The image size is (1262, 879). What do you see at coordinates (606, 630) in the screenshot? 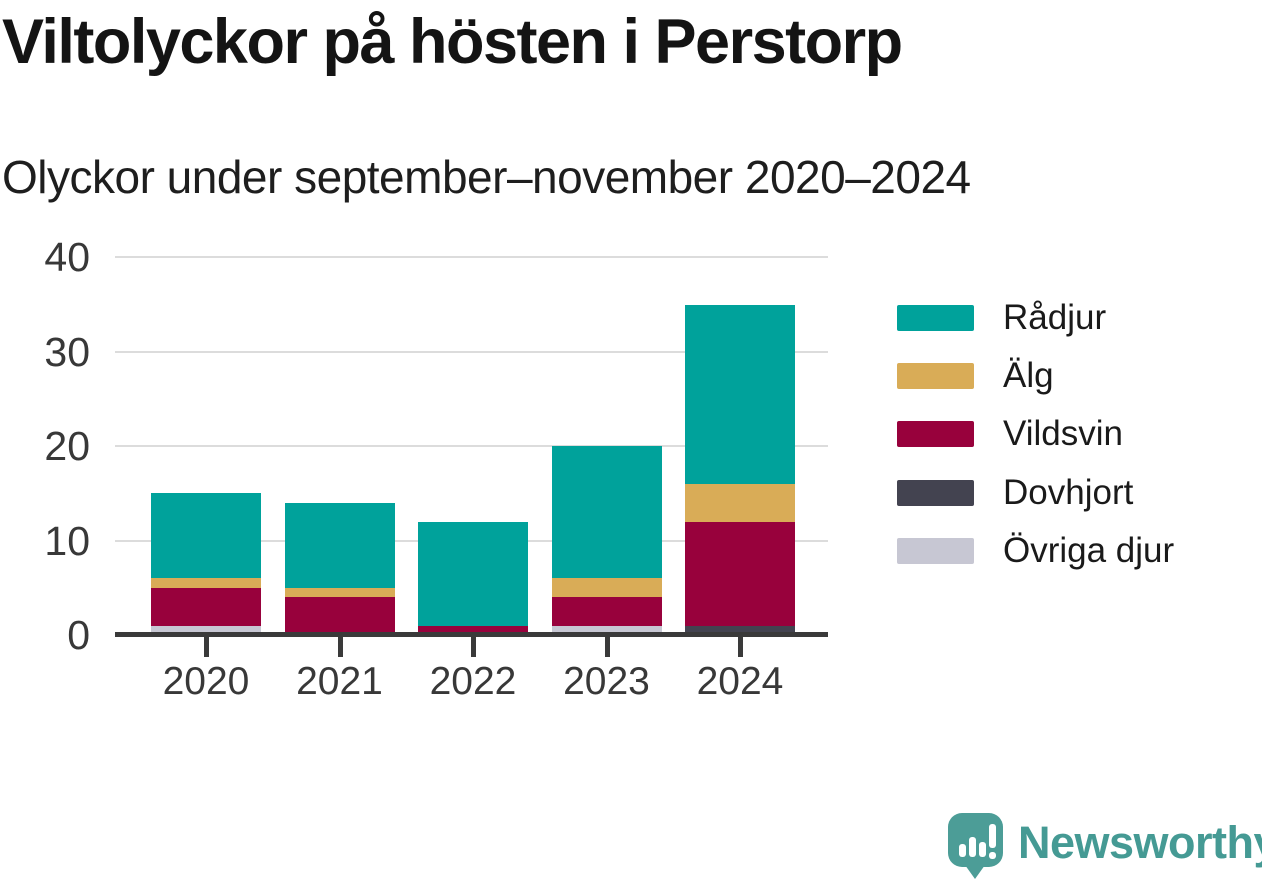
I see `bar-segment-2023-övriga-djur` at bounding box center [606, 630].